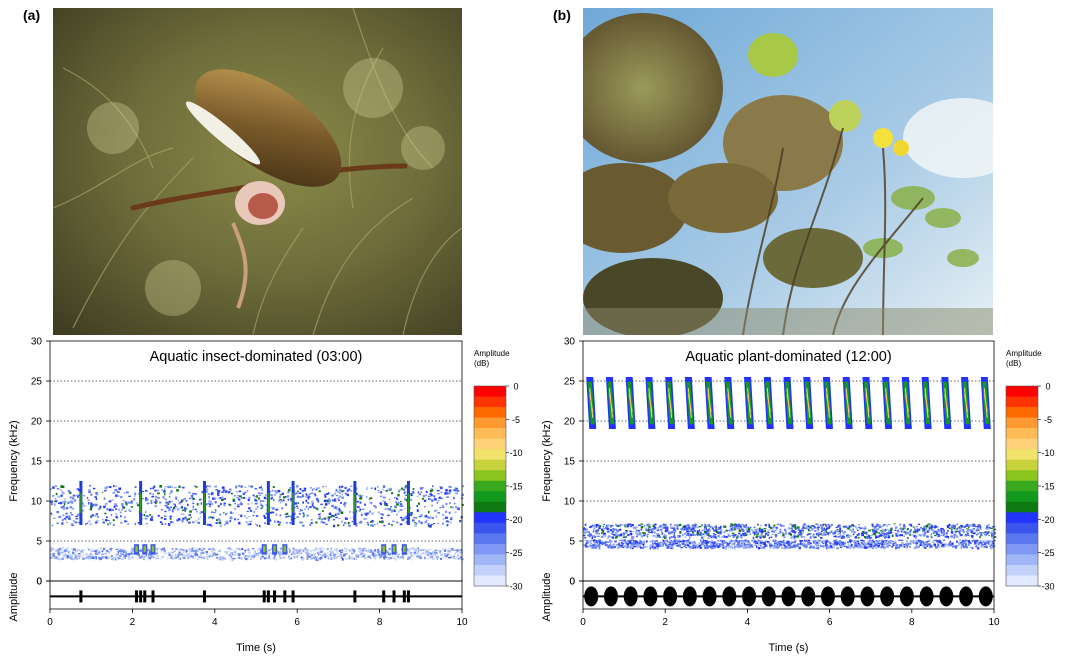 This screenshot has height=663, width=1073. What do you see at coordinates (257, 521) in the screenshot?
I see `spectrogram-marks` at bounding box center [257, 521].